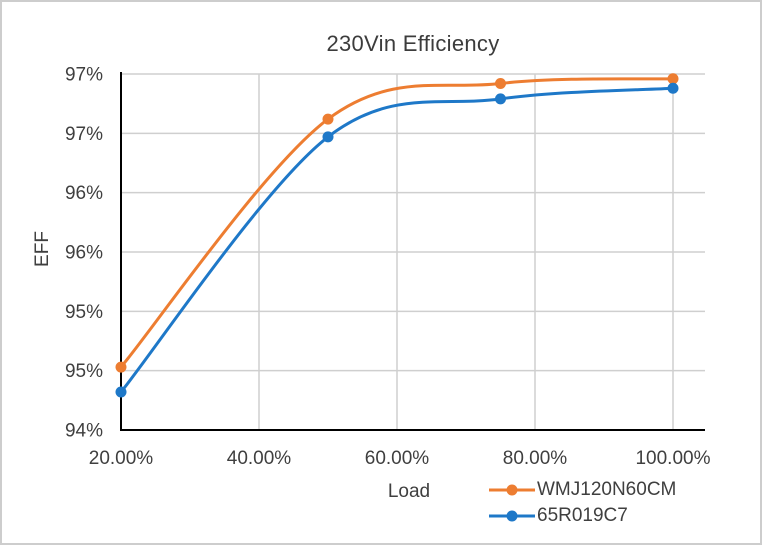 This screenshot has height=545, width=762. What do you see at coordinates (121, 458) in the screenshot?
I see `x-tick-label: 20.00%` at bounding box center [121, 458].